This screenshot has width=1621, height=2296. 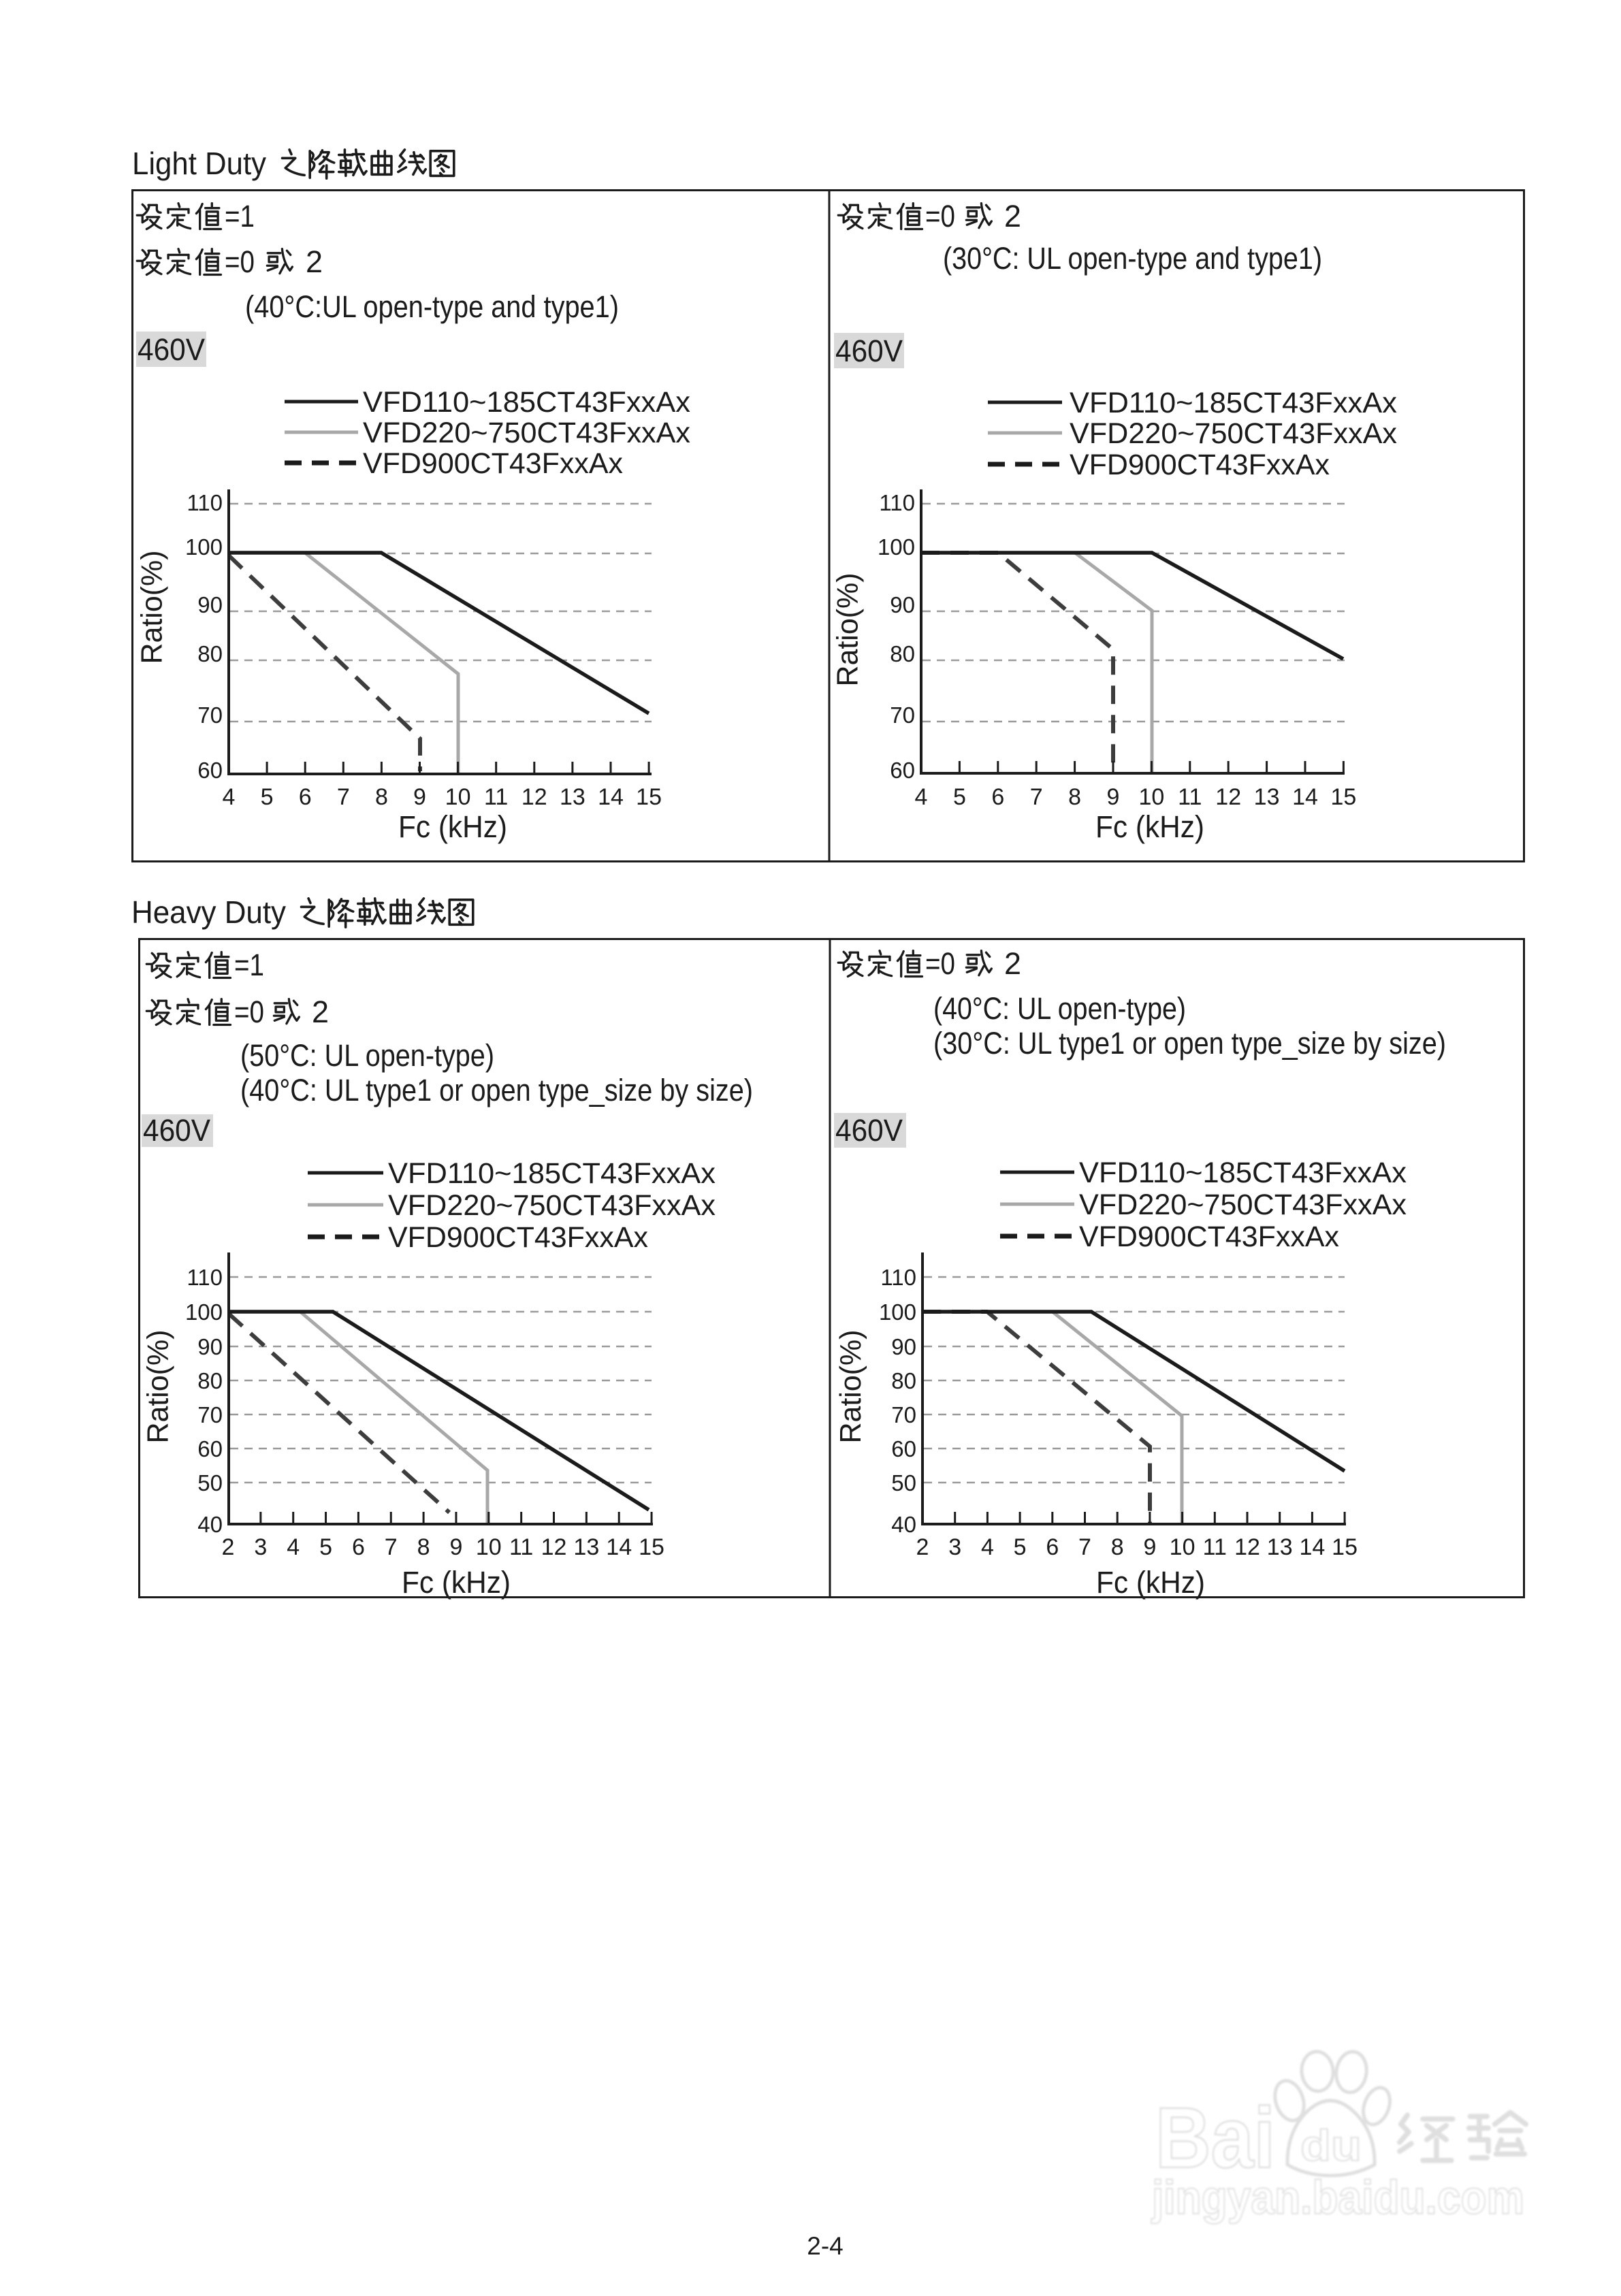 I want to click on svg-text: 2-4, so click(x=825, y=2246).